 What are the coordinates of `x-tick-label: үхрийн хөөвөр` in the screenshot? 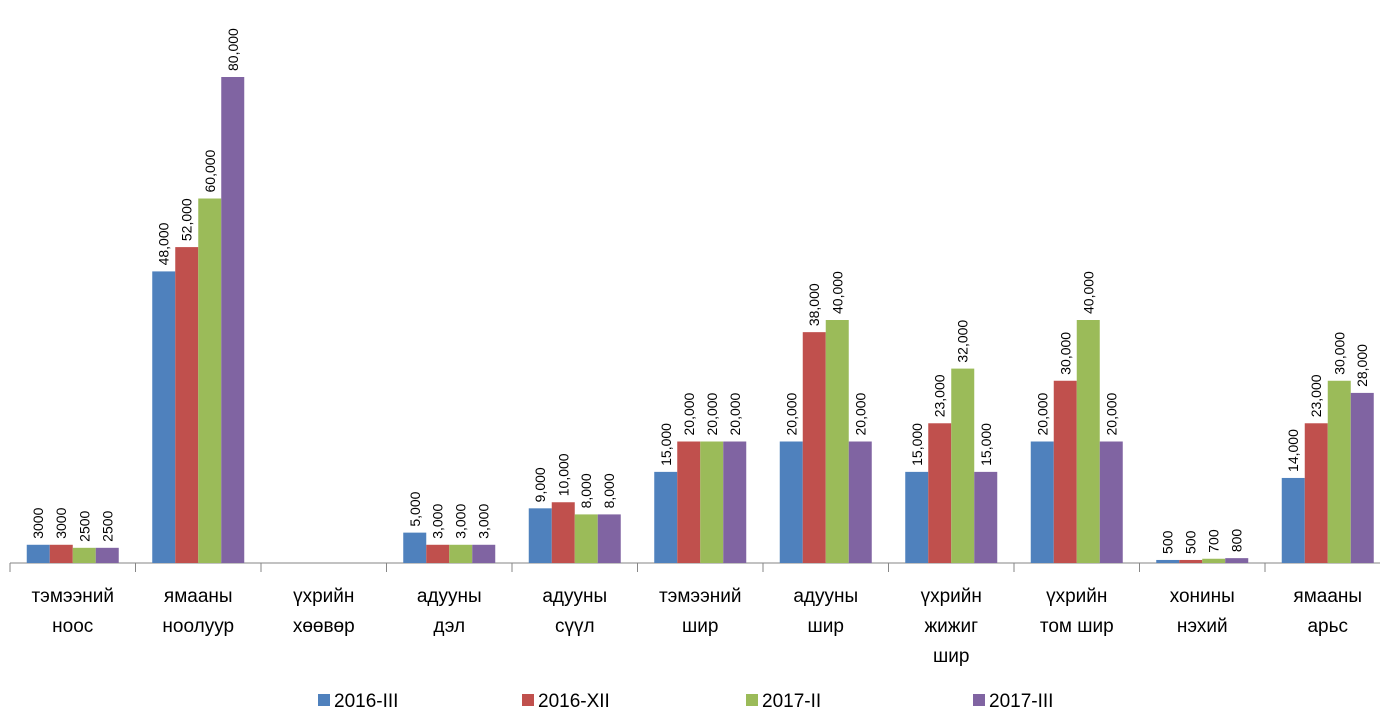 It's located at (323, 611).